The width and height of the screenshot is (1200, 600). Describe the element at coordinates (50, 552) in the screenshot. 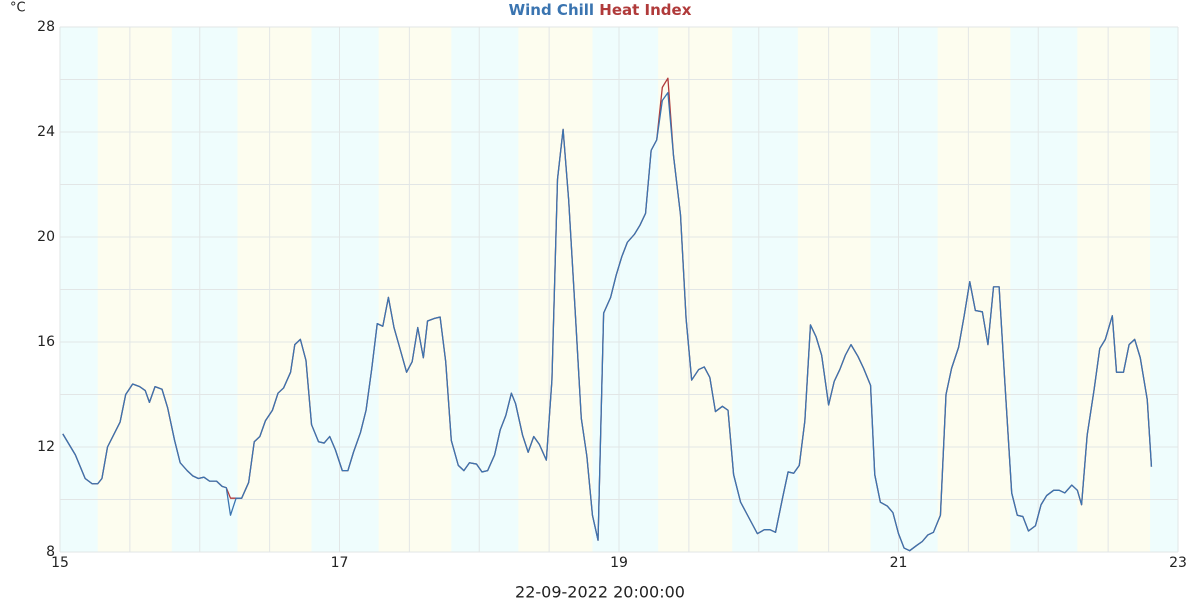

I see `y-tick-label: 8` at that location.